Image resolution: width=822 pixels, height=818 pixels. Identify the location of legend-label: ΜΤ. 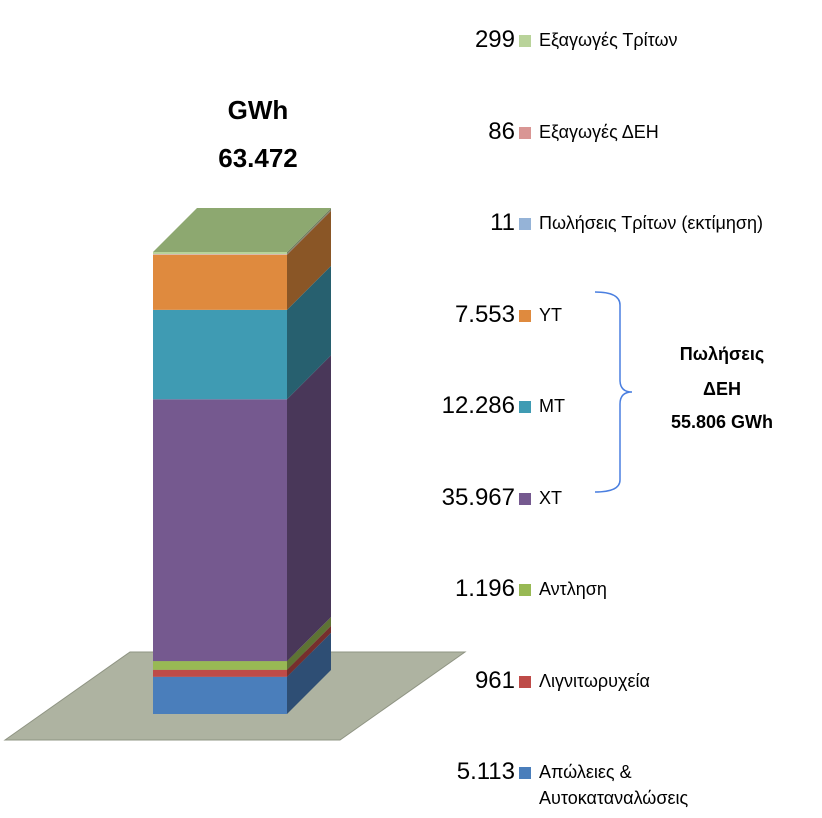
(552, 406).